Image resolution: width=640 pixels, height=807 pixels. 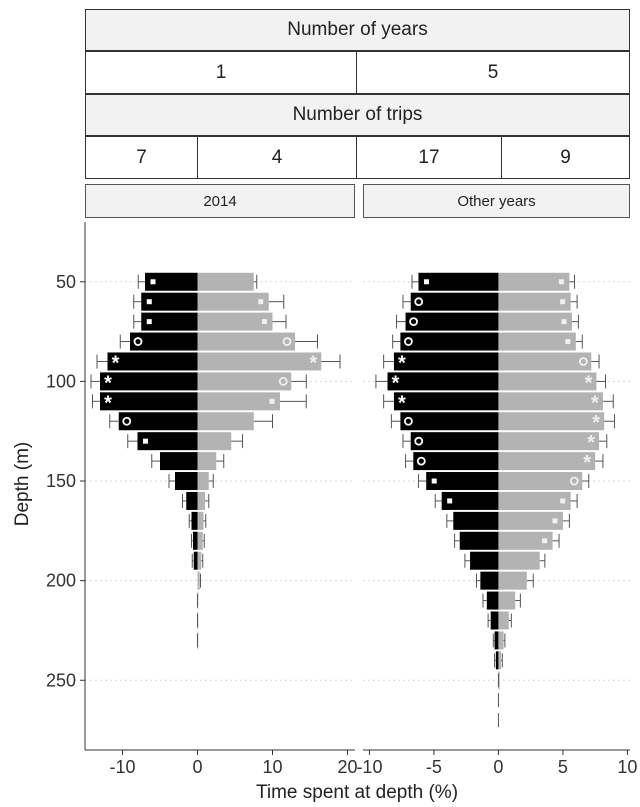 What do you see at coordinates (61, 381) in the screenshot?
I see `y-tick-label: 100` at bounding box center [61, 381].